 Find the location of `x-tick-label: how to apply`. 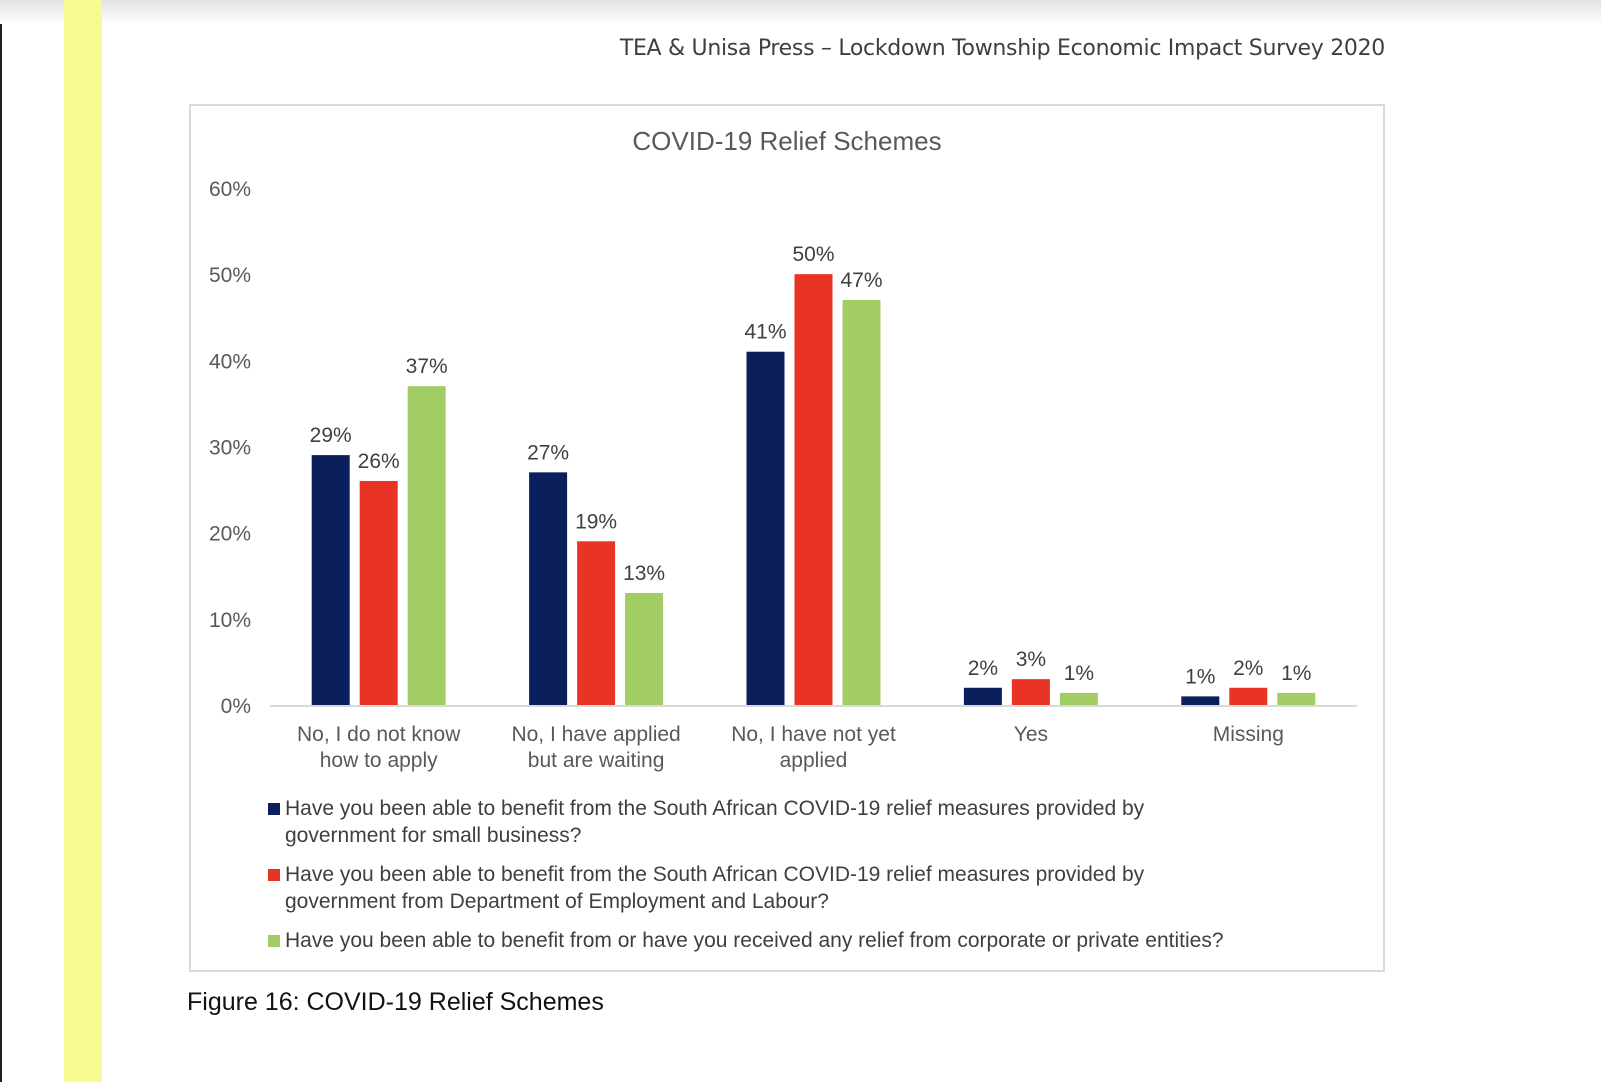

x-tick-label: how to apply is located at coordinates (379, 760).